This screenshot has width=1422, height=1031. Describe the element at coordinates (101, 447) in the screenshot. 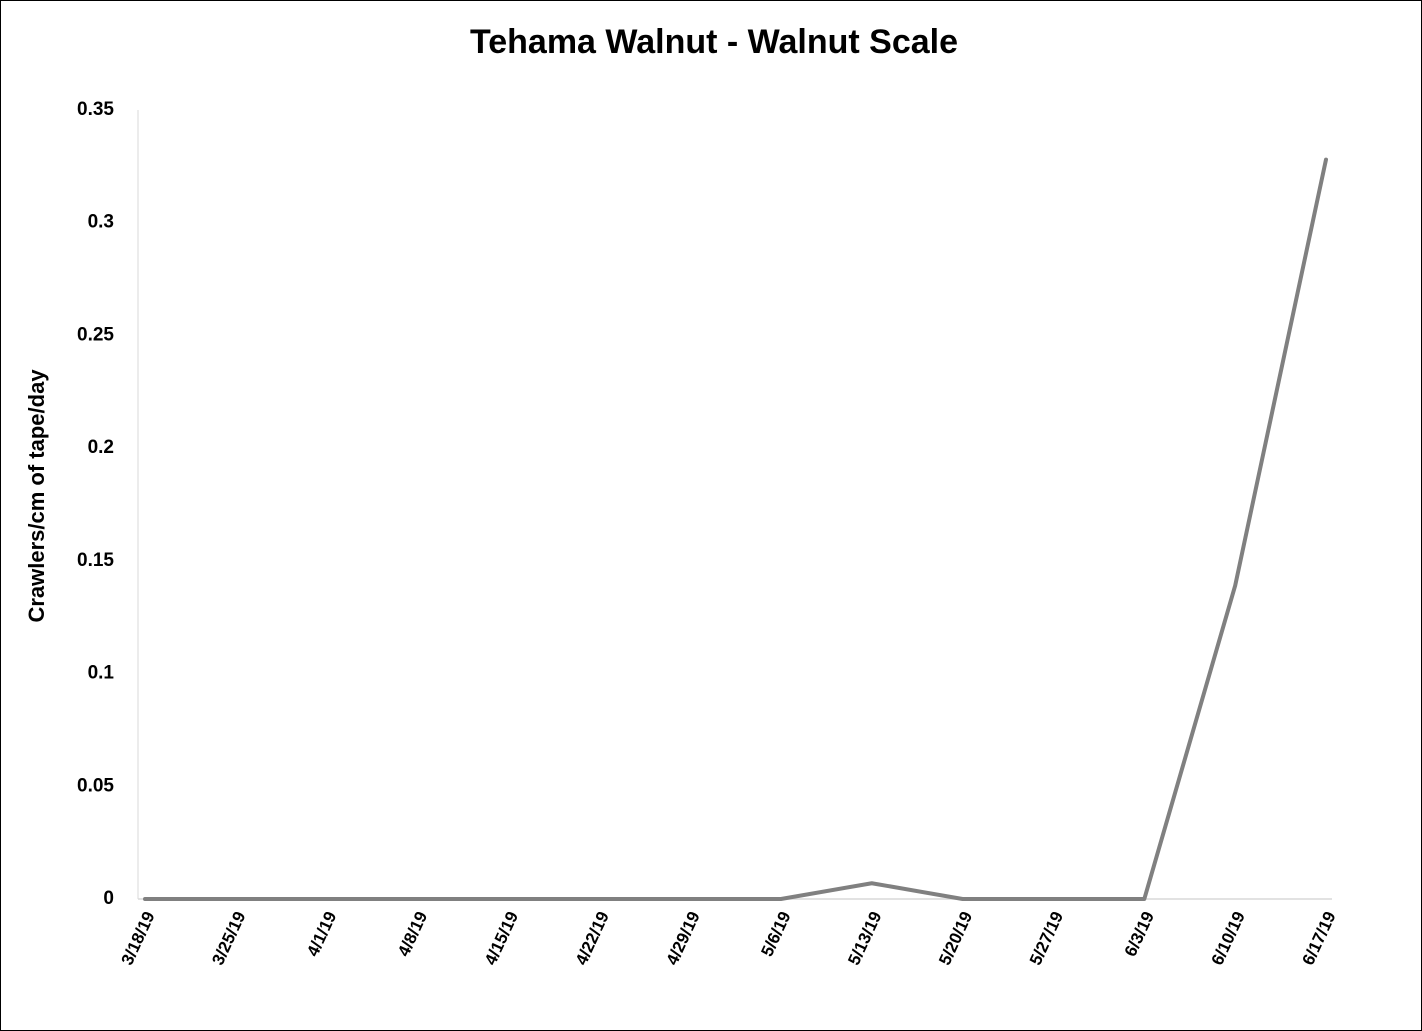

I see `y-tick-label: 0.2` at that location.